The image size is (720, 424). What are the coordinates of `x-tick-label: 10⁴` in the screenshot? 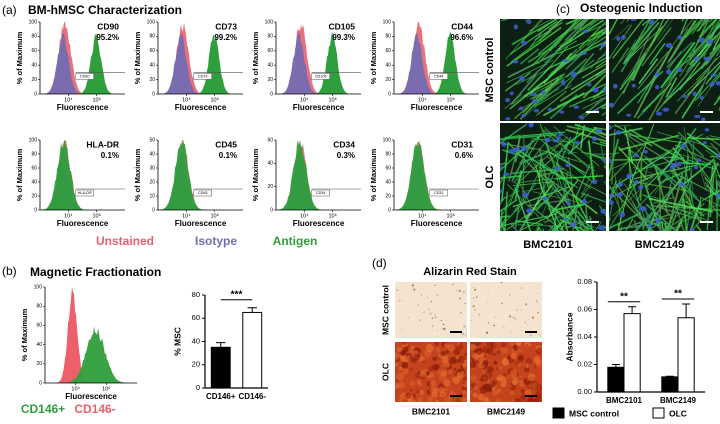 It's located at (68, 99).